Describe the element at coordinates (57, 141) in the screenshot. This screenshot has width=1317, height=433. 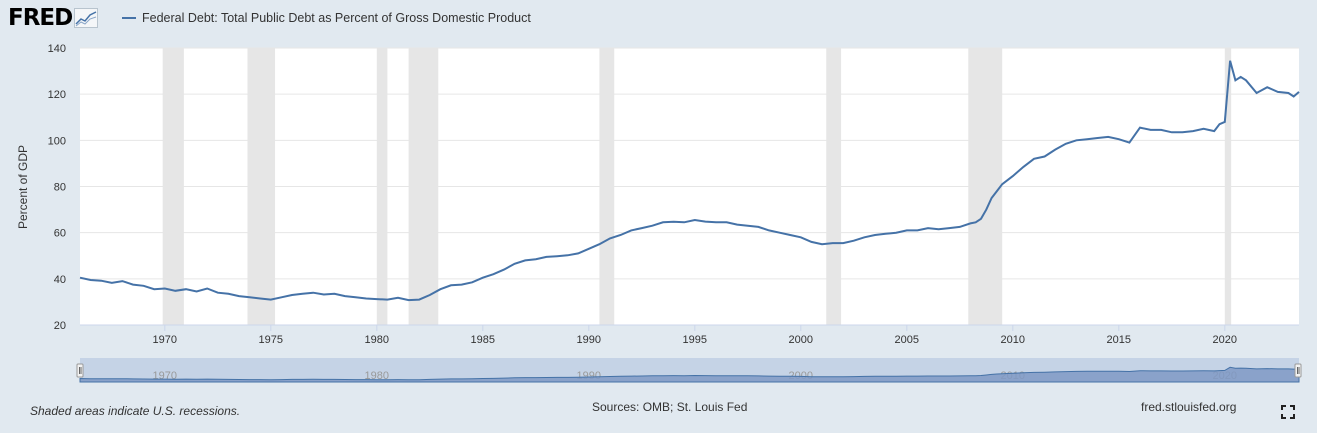
I see `y-tick-label: 100` at that location.